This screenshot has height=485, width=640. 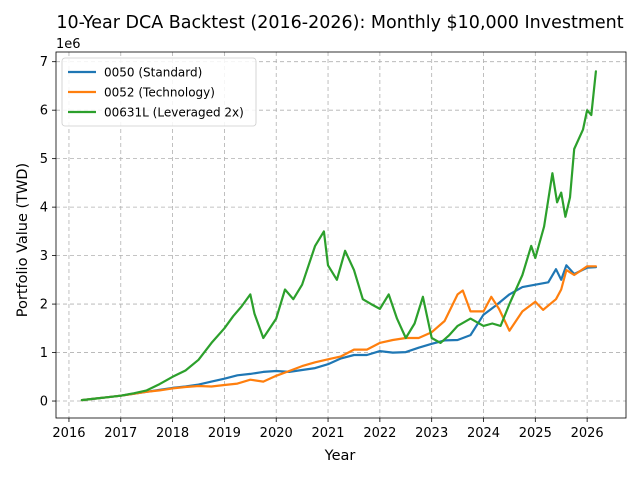 What do you see at coordinates (340, 456) in the screenshot?
I see `x-axis-label: Year` at bounding box center [340, 456].